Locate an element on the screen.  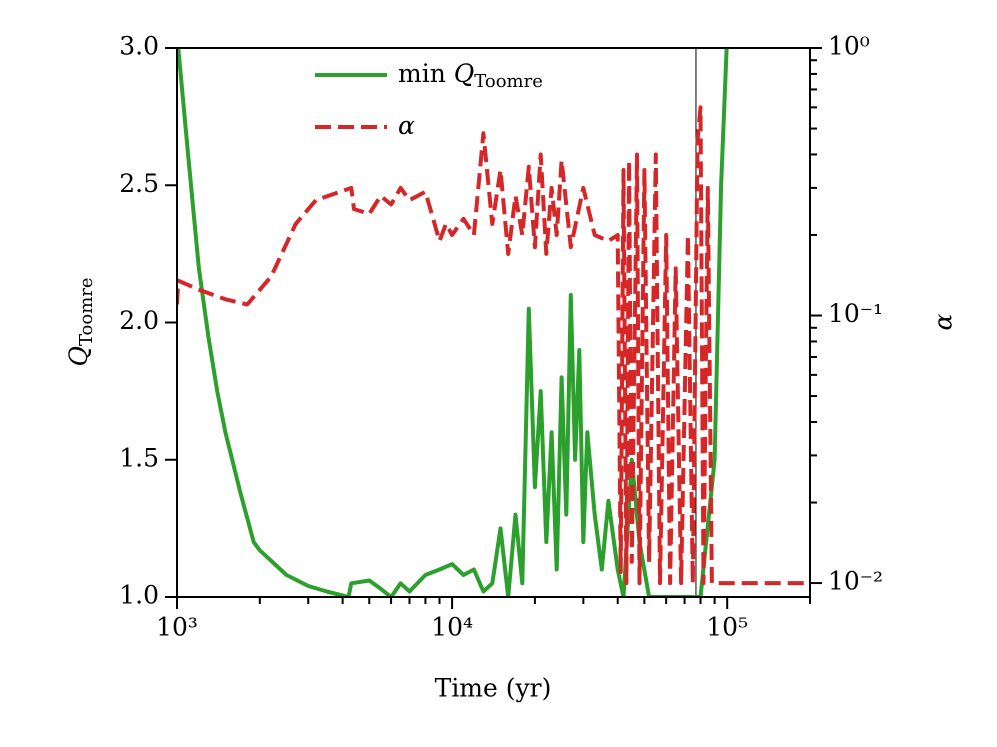
y-axis-label: QToomre is located at coordinates (81, 321).